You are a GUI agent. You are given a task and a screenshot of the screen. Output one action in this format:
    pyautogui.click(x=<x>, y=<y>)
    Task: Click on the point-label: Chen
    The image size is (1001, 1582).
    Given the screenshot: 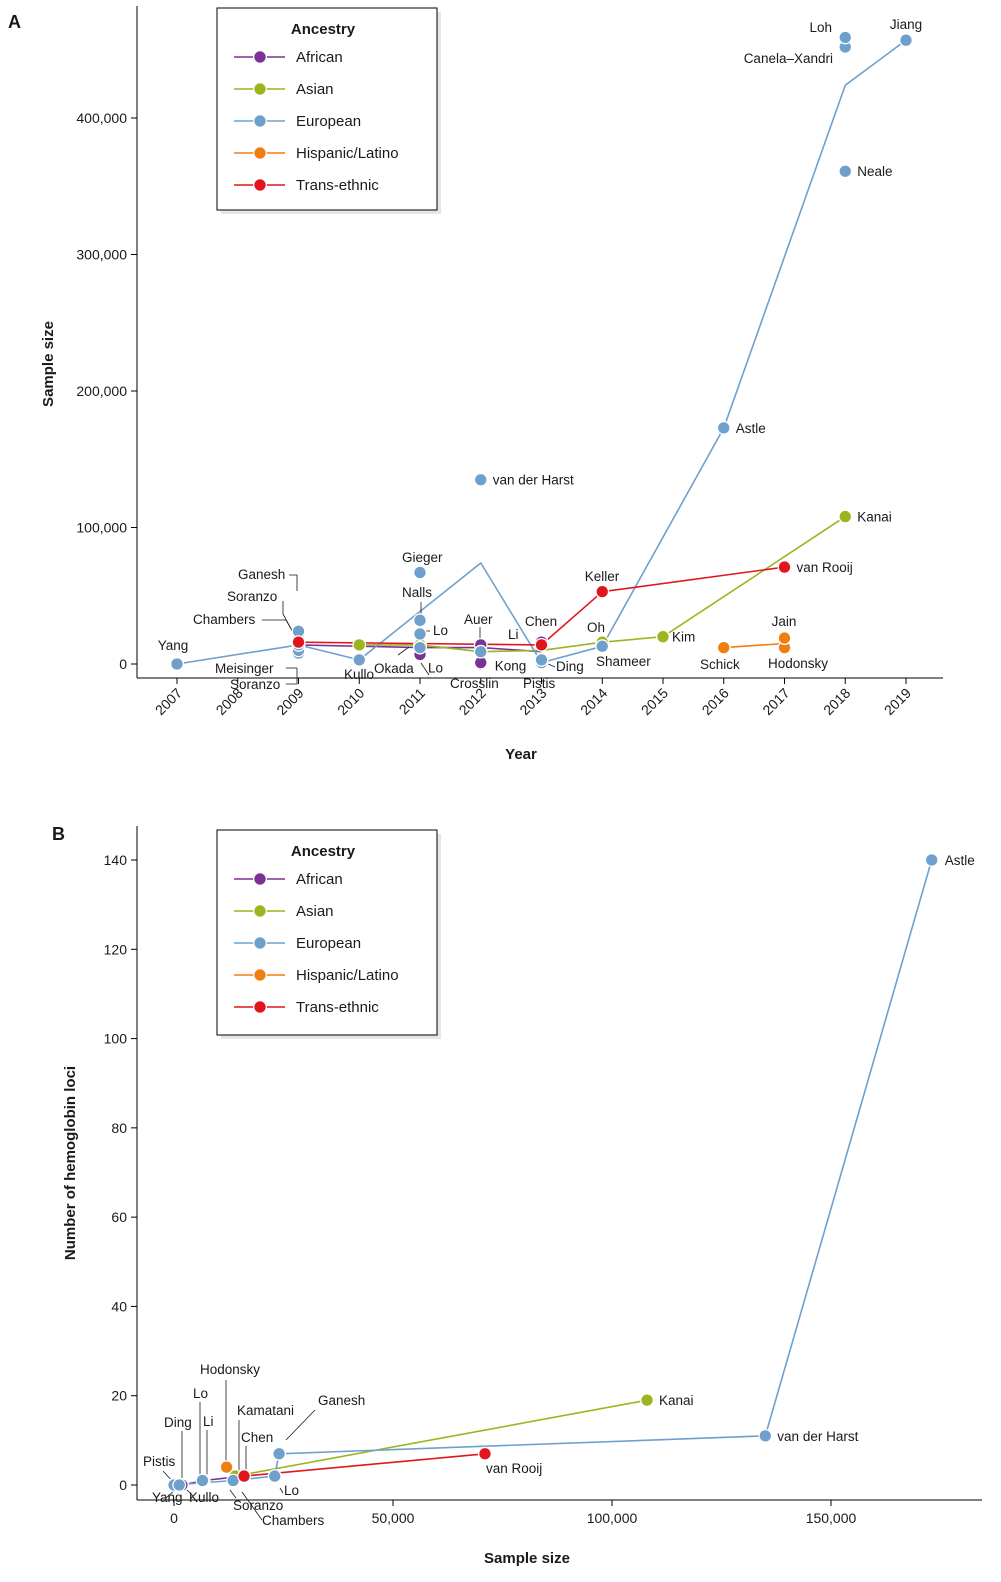 What is the action you would take?
    pyautogui.click(x=257, y=1437)
    